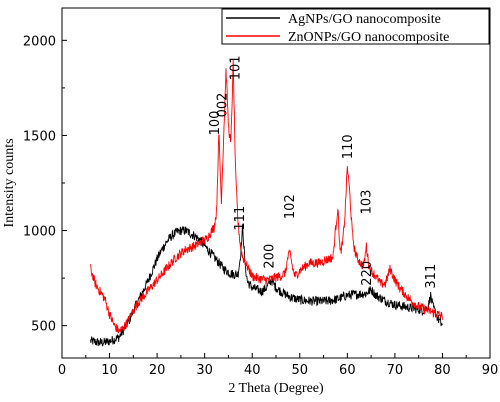  Describe the element at coordinates (348, 146) in the screenshot. I see `peak-label: 110` at that location.